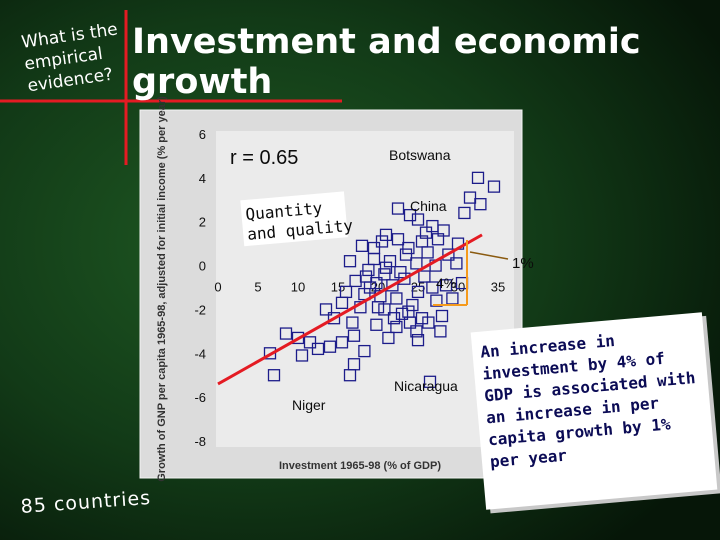 The width and height of the screenshot is (720, 540). What do you see at coordinates (200, 309) in the screenshot?
I see `y-tick-label: -2` at bounding box center [200, 309].